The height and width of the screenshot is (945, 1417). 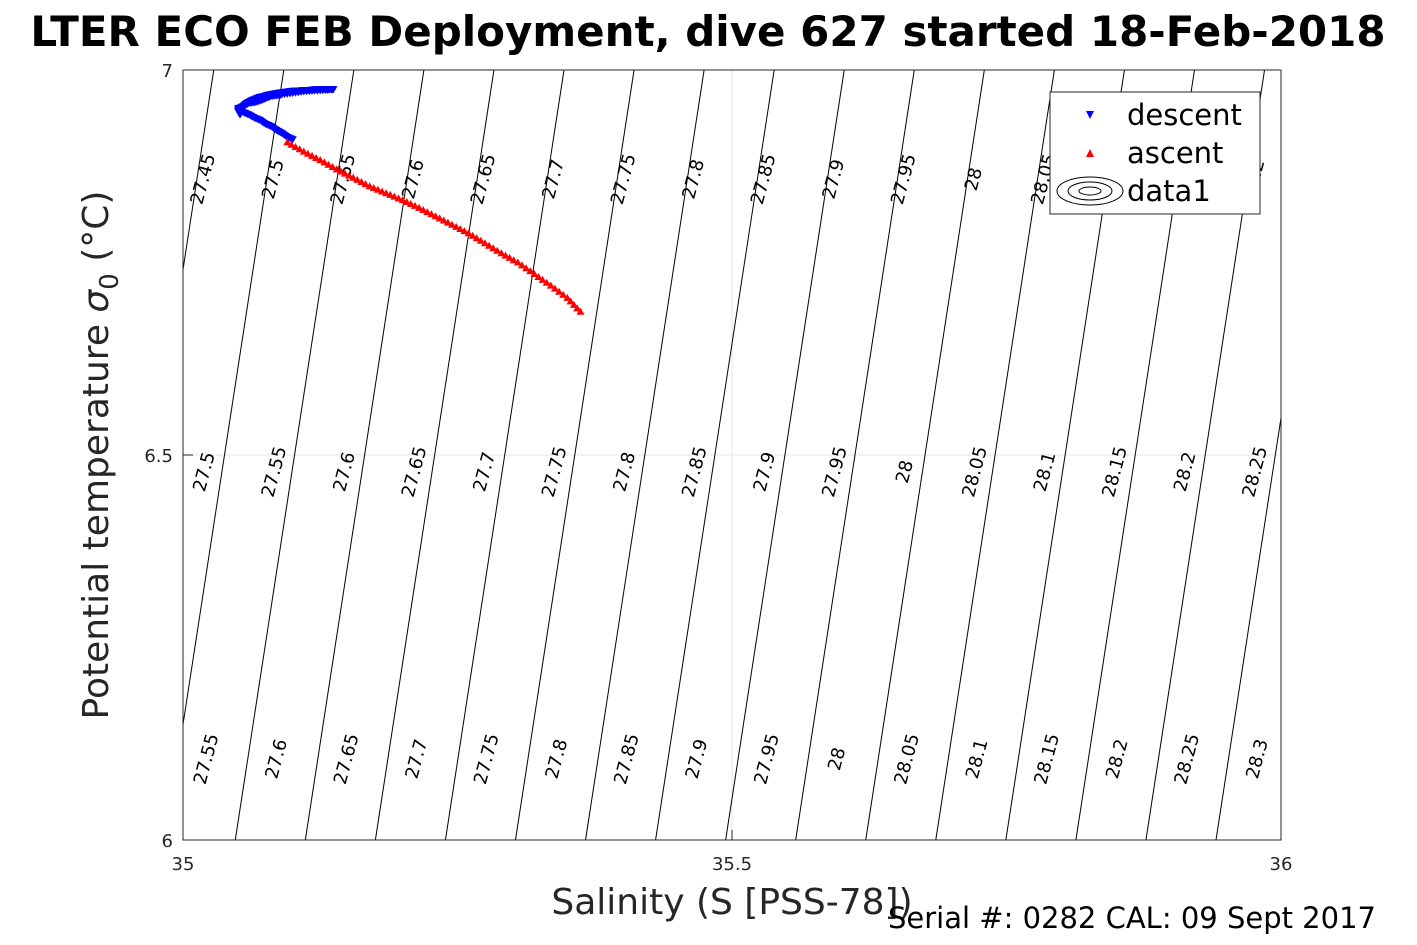 I want to click on legend-data1-label: data1, so click(x=1169, y=191).